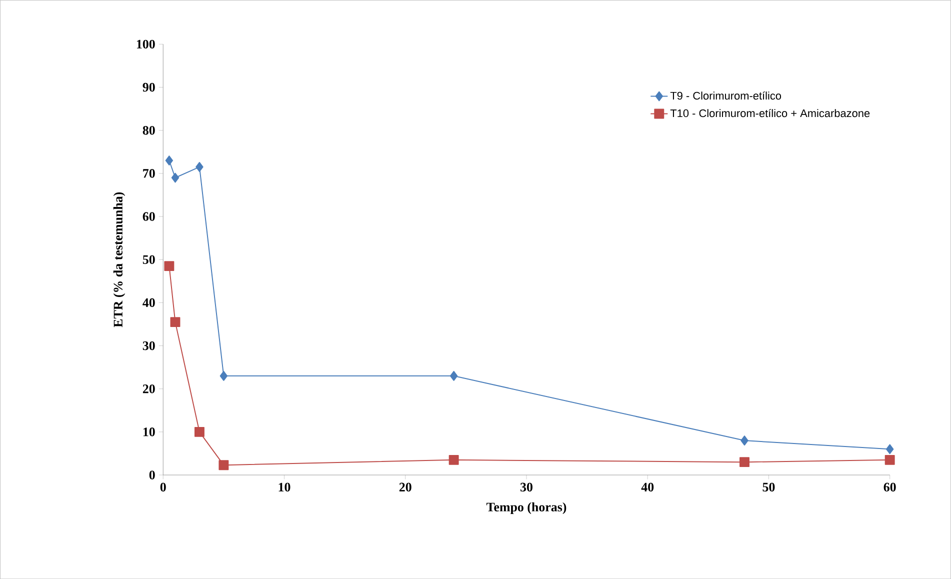  Describe the element at coordinates (768, 487) in the screenshot. I see `x-tick-label: 50` at that location.